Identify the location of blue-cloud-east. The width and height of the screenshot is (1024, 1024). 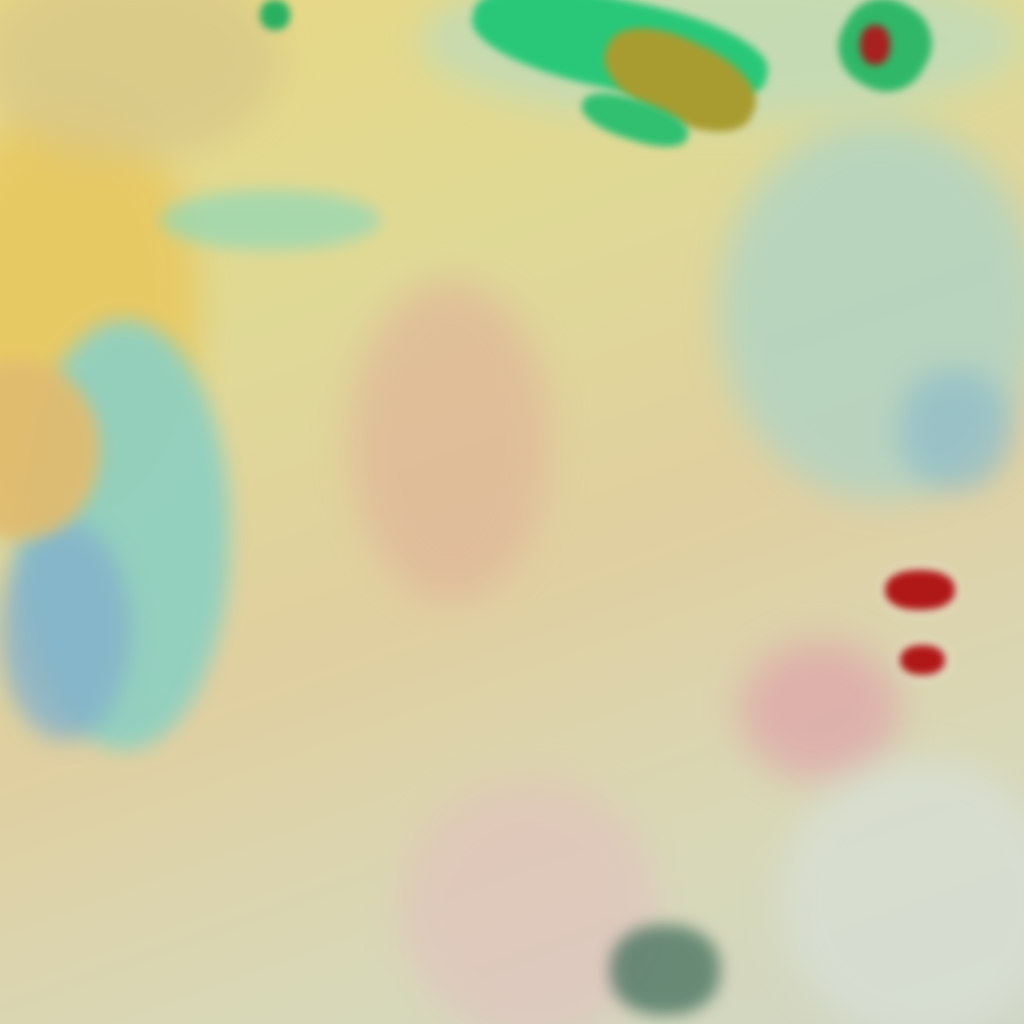
(955, 430).